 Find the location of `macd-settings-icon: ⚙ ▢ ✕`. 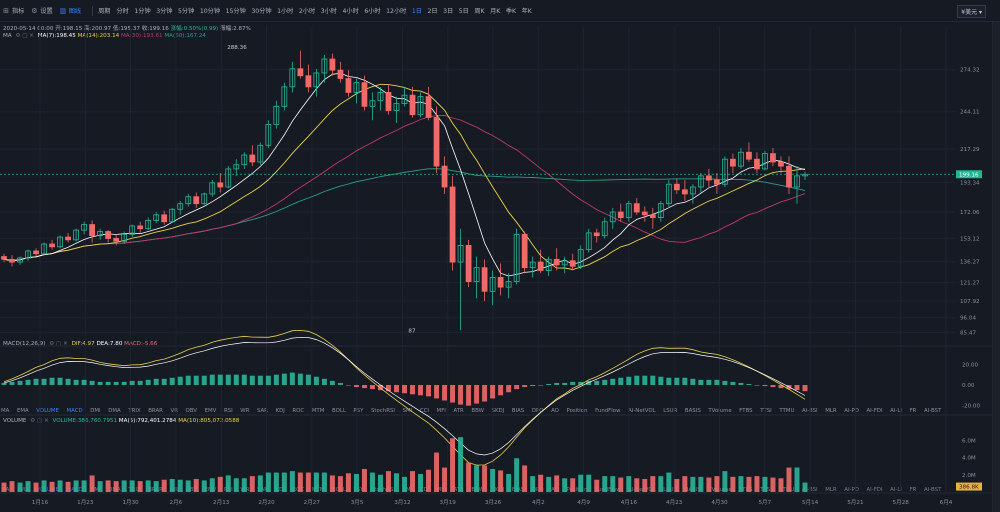

macd-settings-icon: ⚙ ▢ ✕ is located at coordinates (58, 344).